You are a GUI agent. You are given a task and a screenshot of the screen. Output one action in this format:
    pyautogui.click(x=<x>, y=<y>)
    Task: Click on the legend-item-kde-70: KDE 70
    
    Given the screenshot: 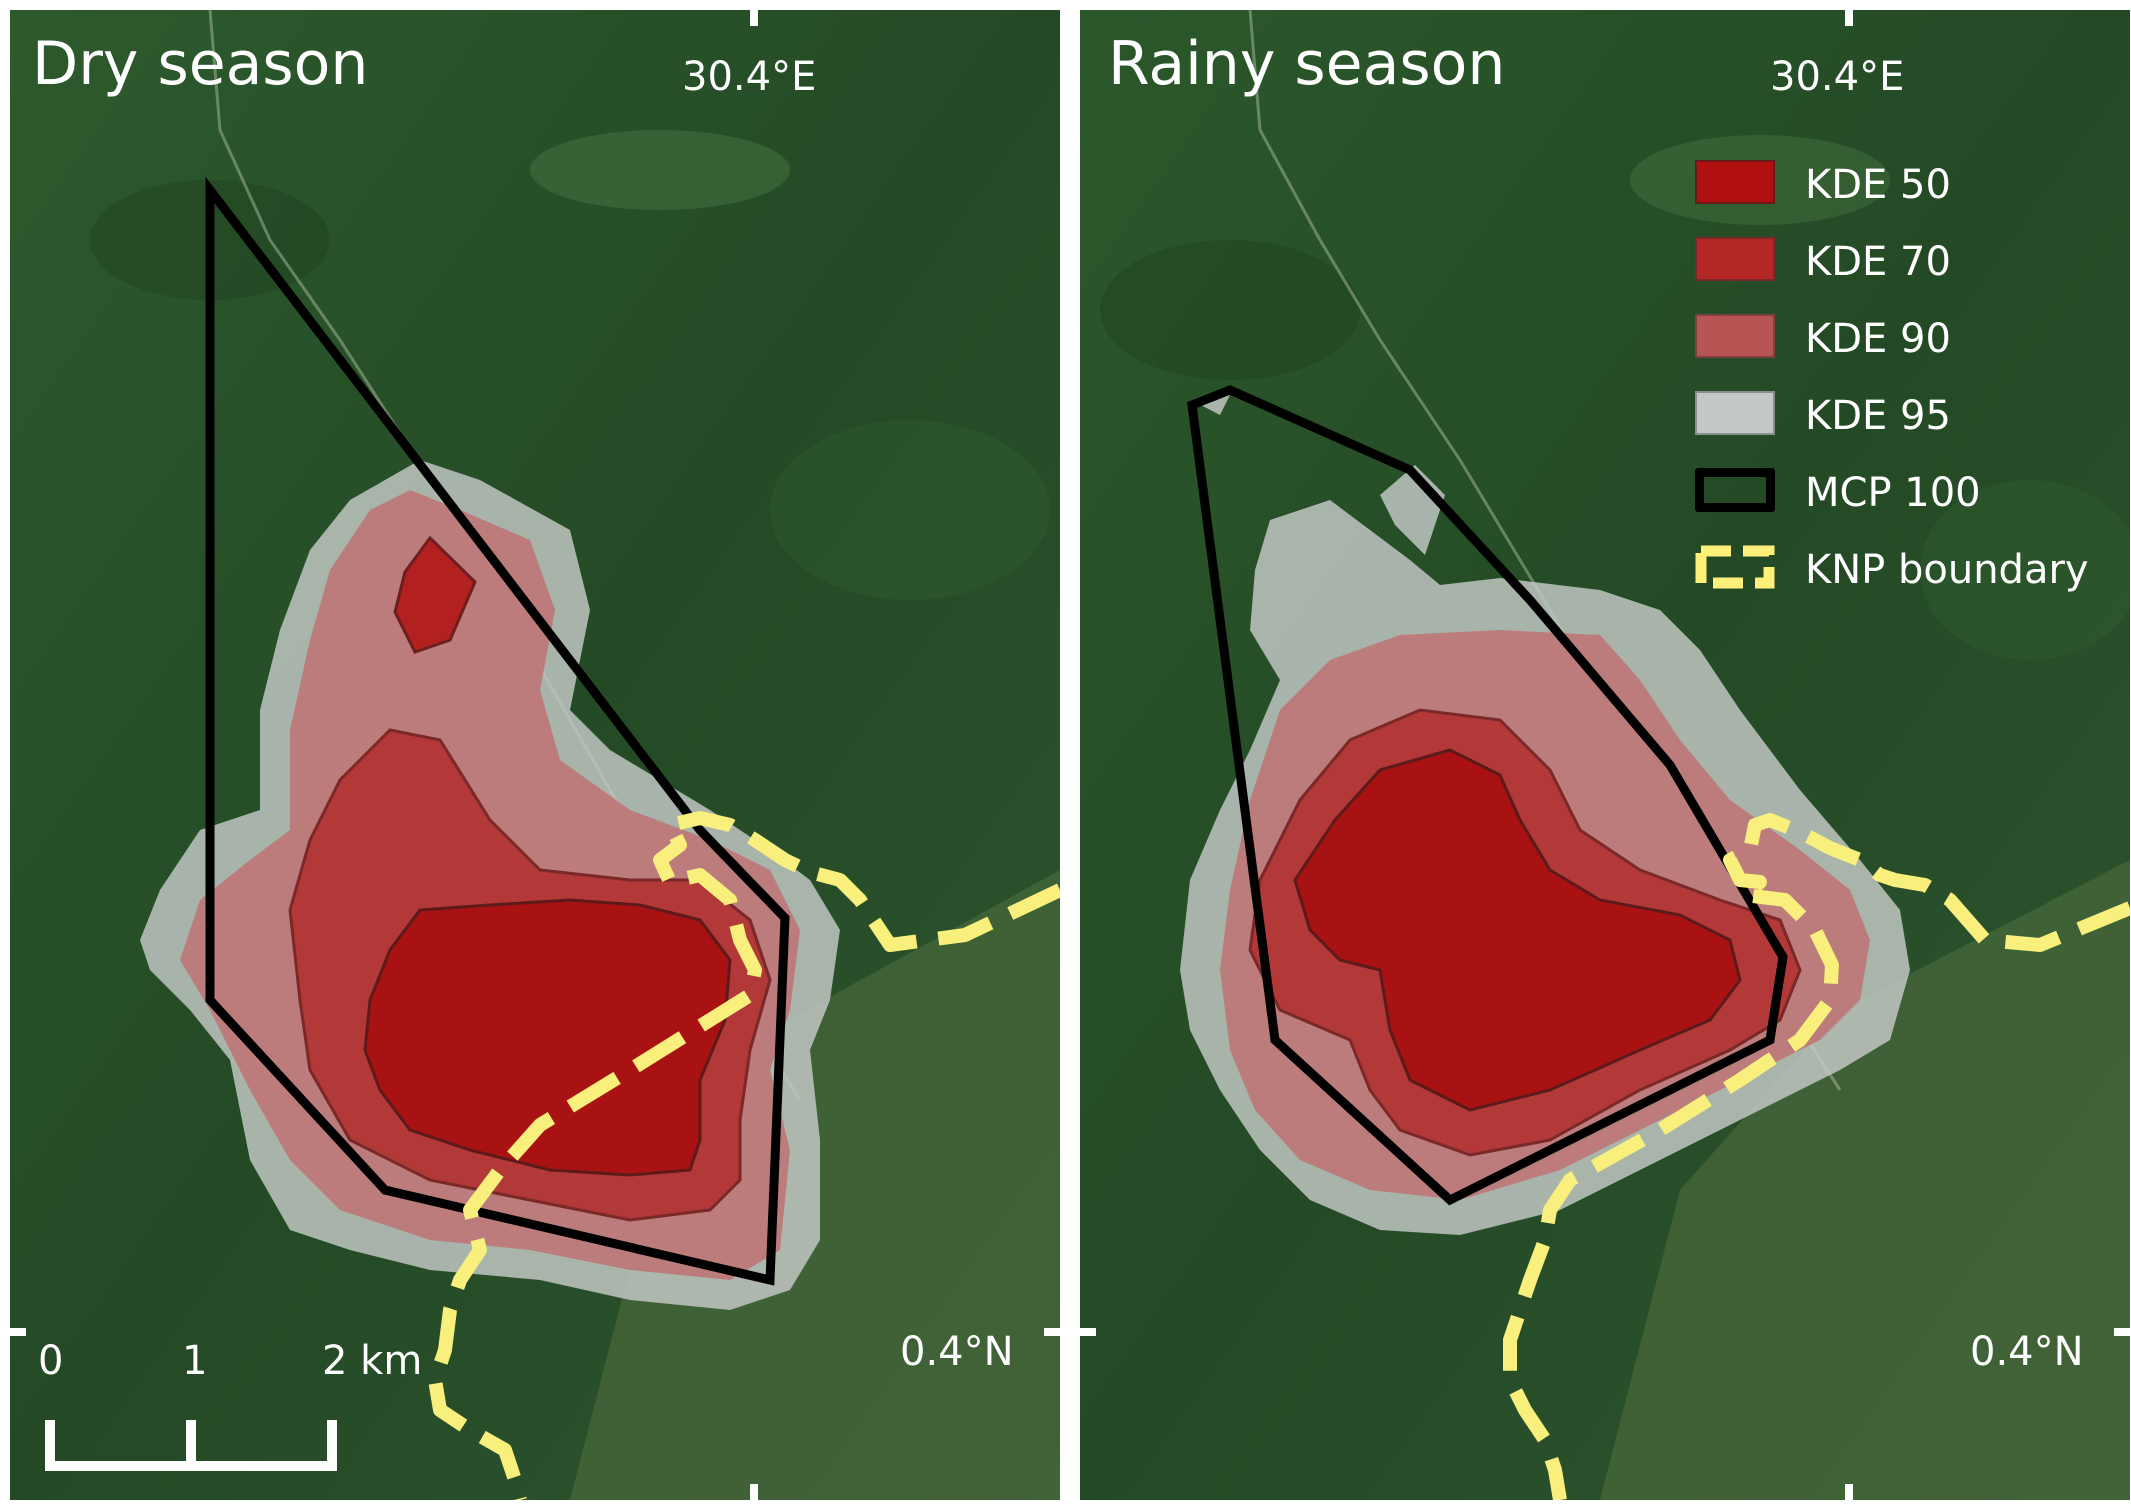 What is the action you would take?
    pyautogui.click(x=1912, y=259)
    